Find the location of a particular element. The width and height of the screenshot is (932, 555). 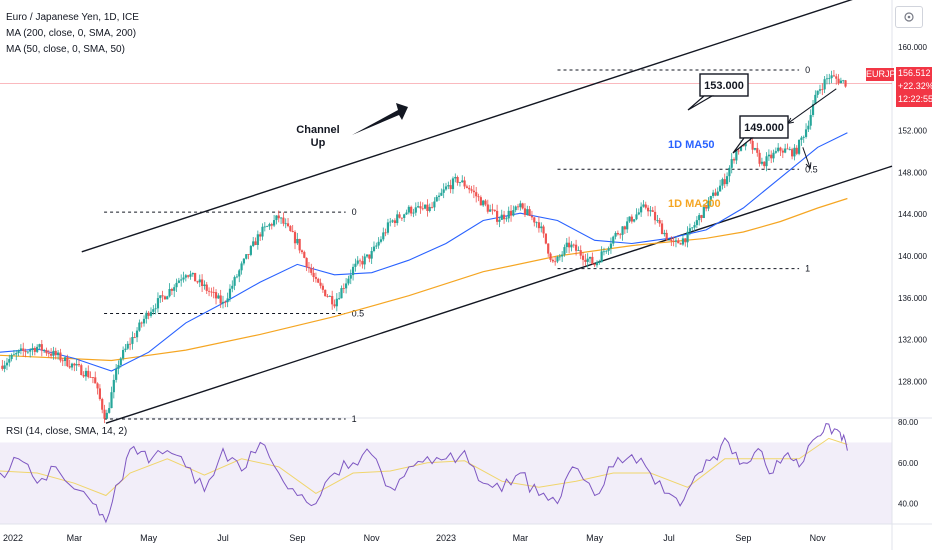

fib-level-label: 0.5 is located at coordinates (358, 314).